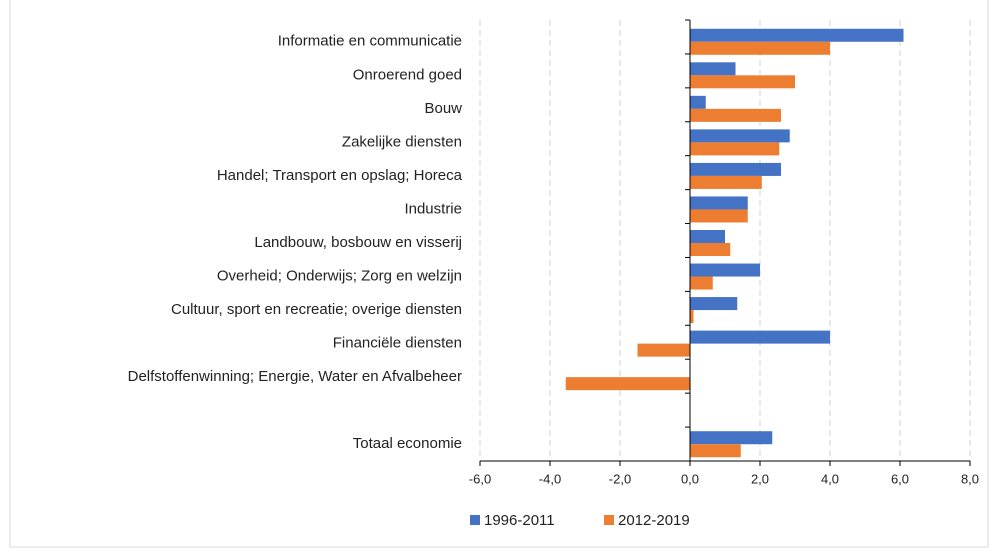 The height and width of the screenshot is (549, 1000). What do you see at coordinates (830, 478) in the screenshot?
I see `x-tick-label: 4,0` at bounding box center [830, 478].